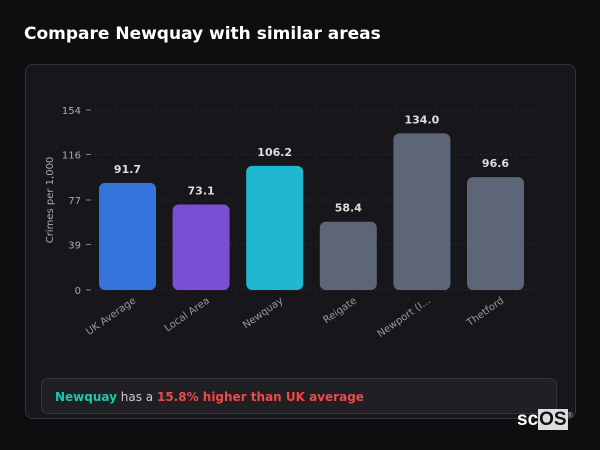  What do you see at coordinates (78, 291) in the screenshot?
I see `y-tick-label: 0` at bounding box center [78, 291].